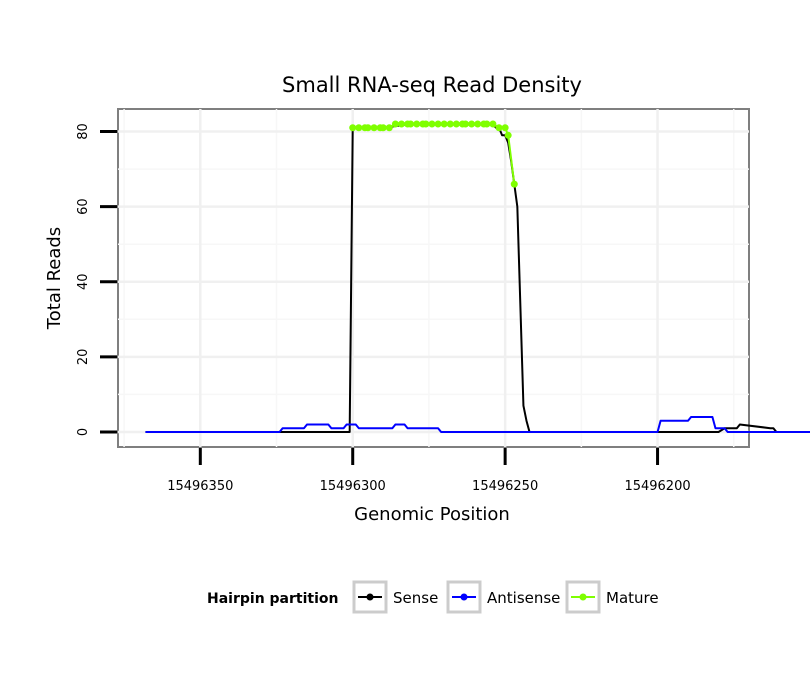  I want to click on y-tick-label: 40, so click(83, 281).